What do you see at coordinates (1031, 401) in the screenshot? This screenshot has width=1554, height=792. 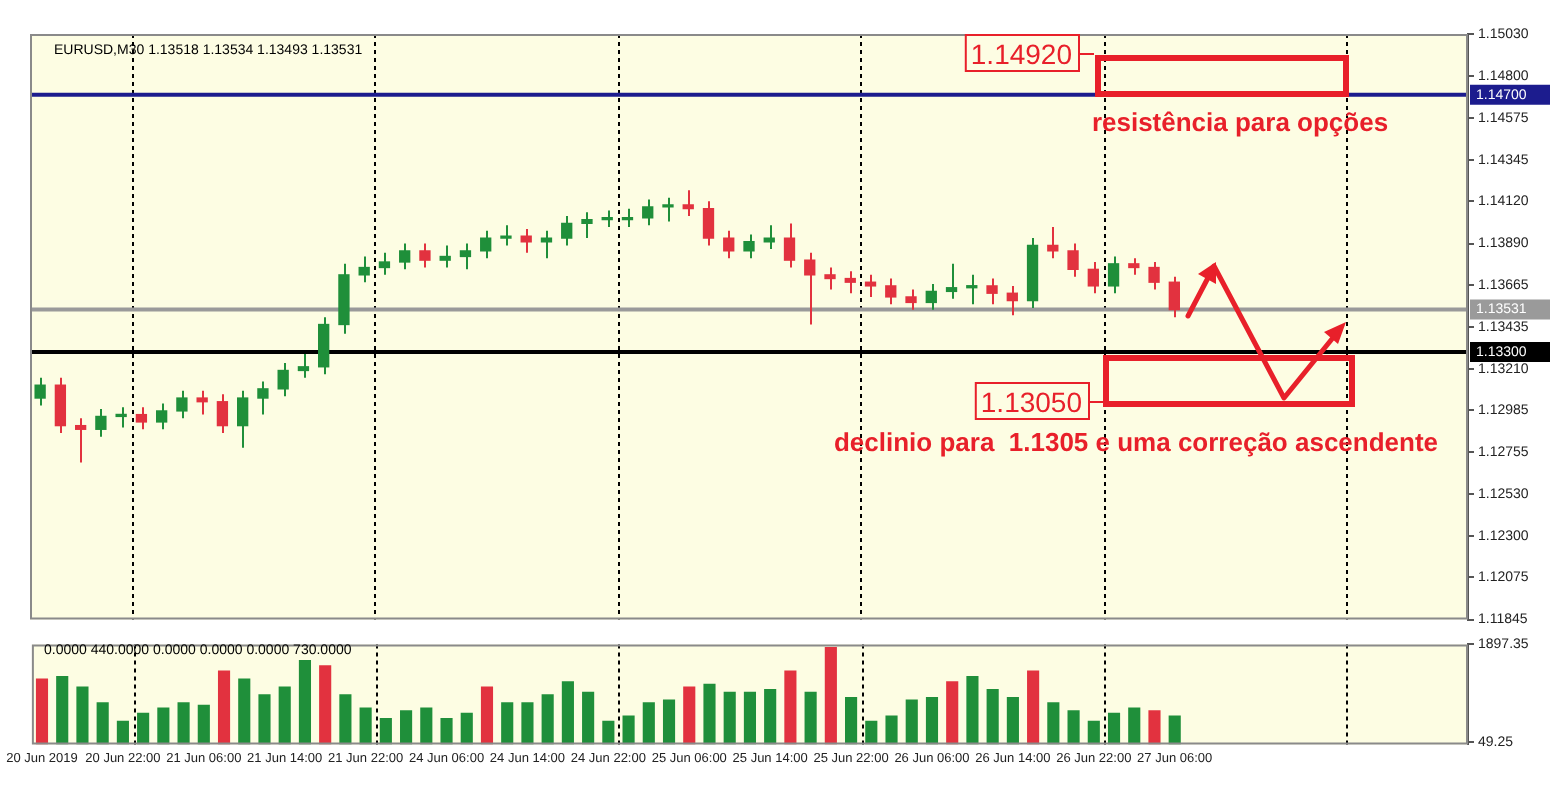 I see `annotation: 1.13050` at bounding box center [1031, 401].